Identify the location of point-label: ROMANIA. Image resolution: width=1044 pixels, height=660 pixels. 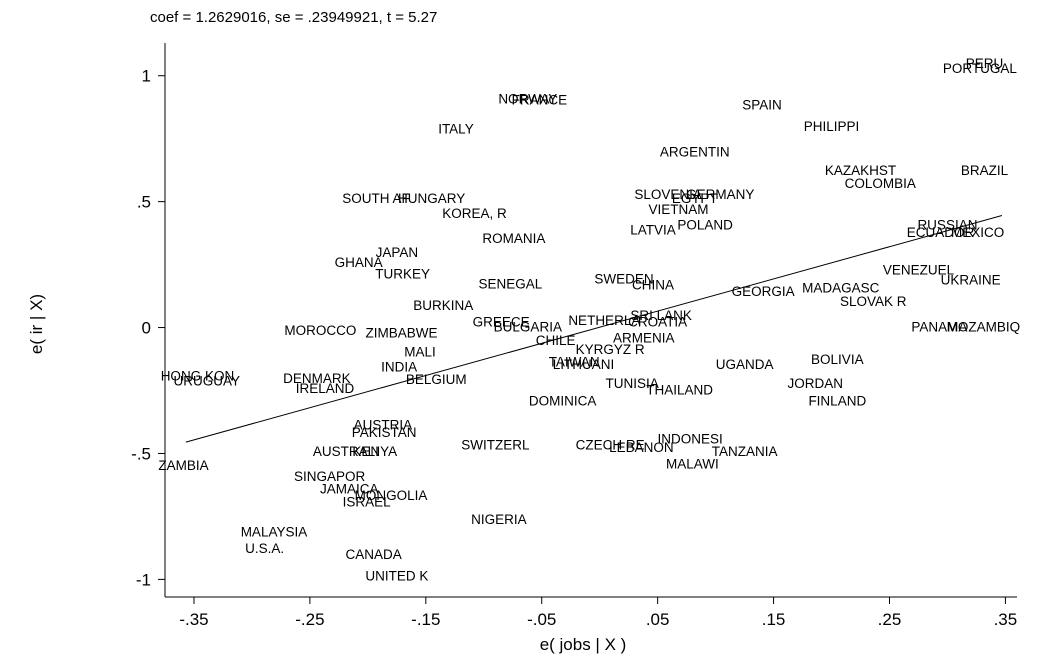
(513, 238).